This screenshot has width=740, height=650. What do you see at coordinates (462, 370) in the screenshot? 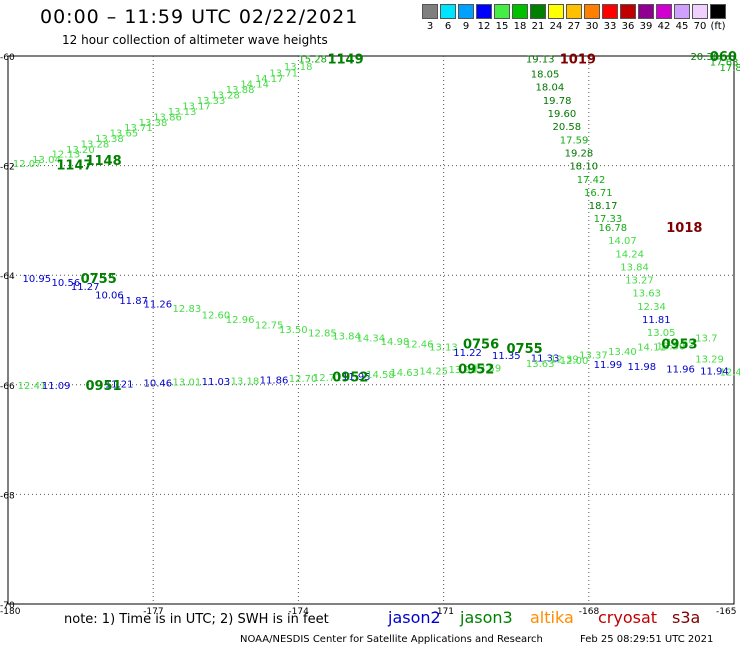
I see `wave-height-value: 13.90` at bounding box center [462, 370].